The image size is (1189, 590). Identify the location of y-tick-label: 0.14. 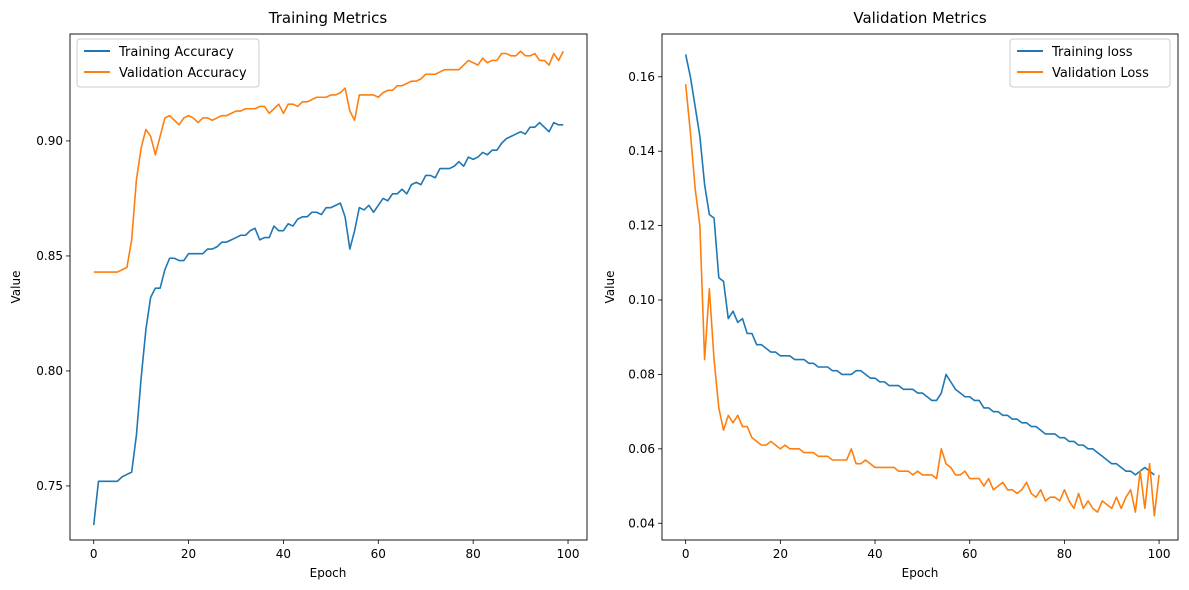
(641, 151).